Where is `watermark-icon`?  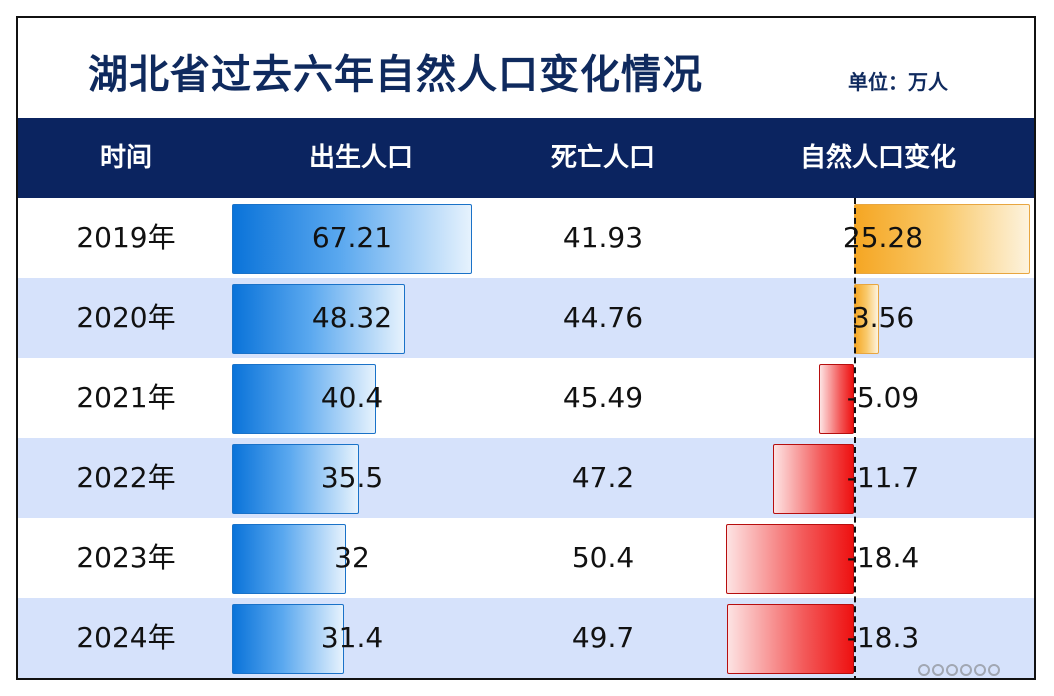
watermark-icon is located at coordinates (976, 669).